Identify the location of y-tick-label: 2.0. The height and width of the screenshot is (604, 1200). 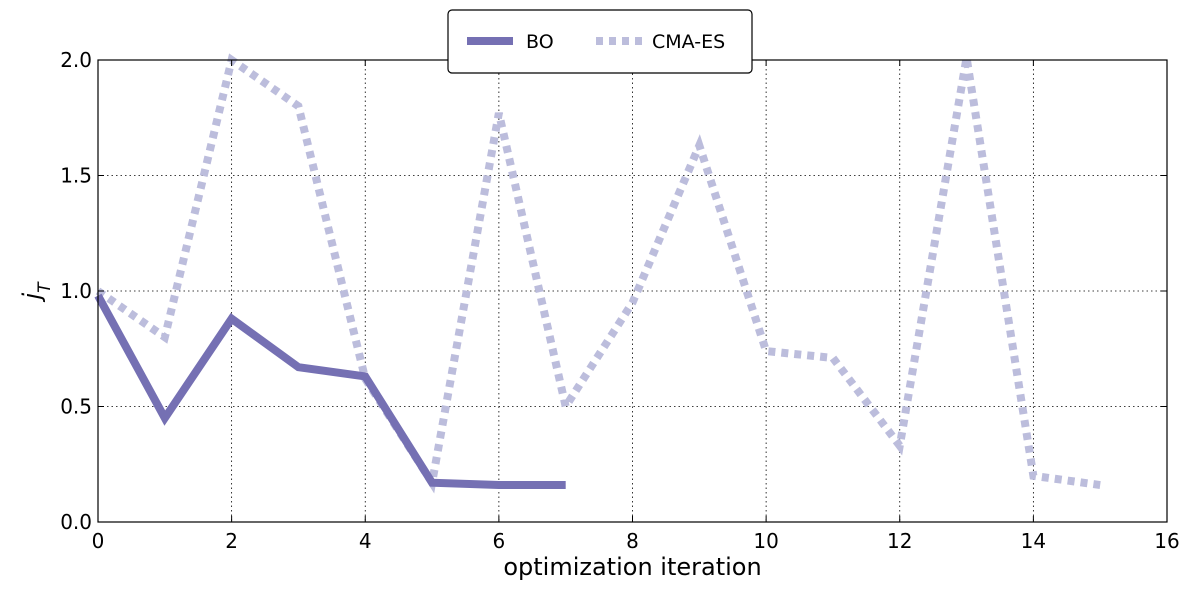
(76, 60).